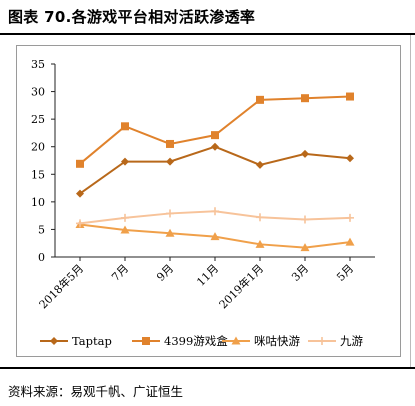 This screenshot has width=415, height=406. I want to click on x-tick-label: 7月, so click(120, 273).